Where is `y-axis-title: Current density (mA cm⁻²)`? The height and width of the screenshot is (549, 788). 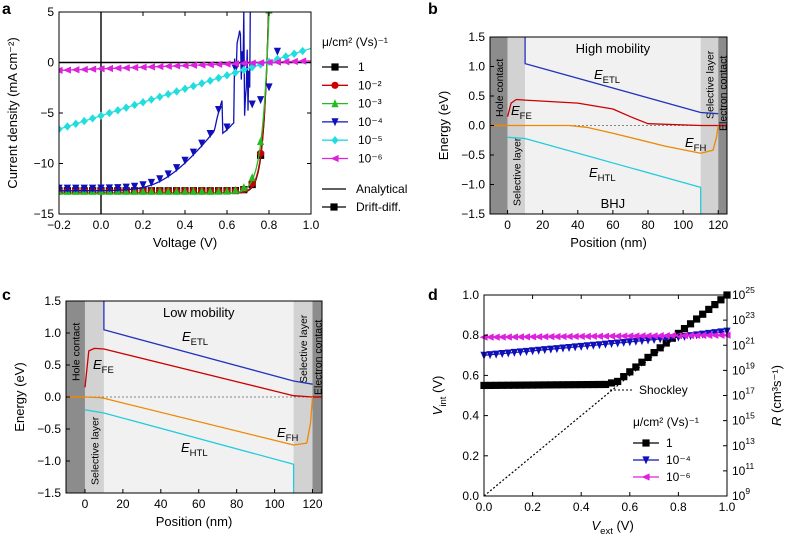
y-axis-title: Current density (mA cm⁻²) is located at coordinates (12, 112).